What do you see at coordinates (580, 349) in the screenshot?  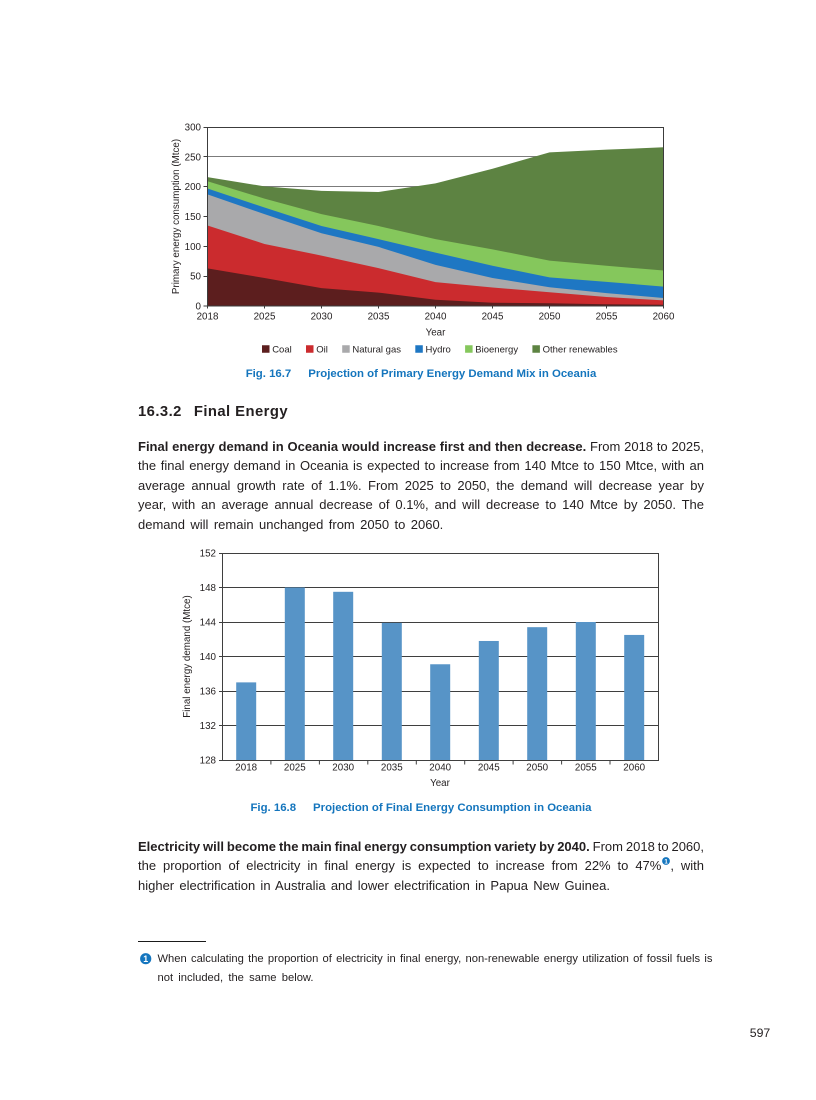 I see `svg-text: Other renewables` at bounding box center [580, 349].